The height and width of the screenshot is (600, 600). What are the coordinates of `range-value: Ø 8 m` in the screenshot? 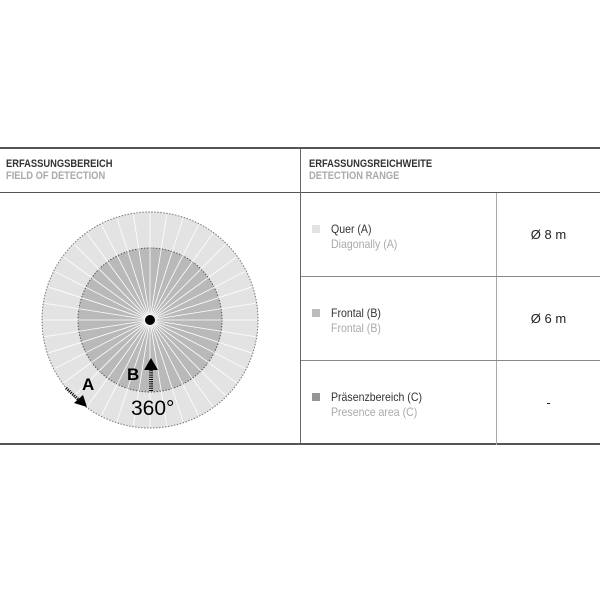 It's located at (548, 234).